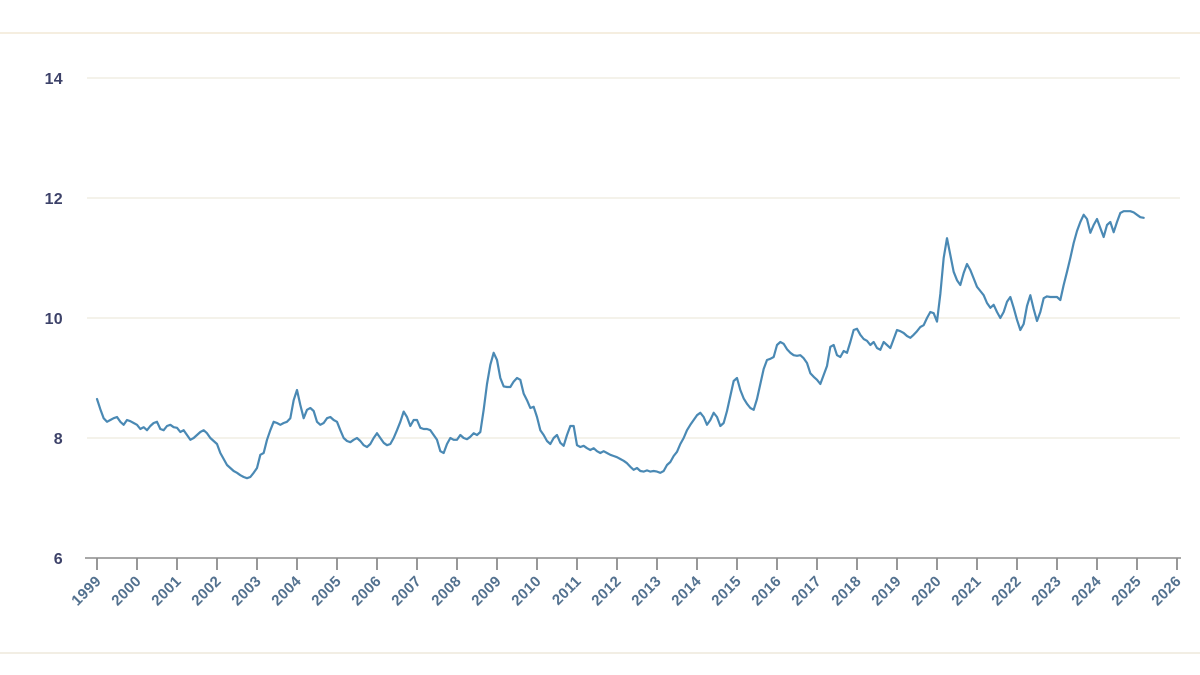 This screenshot has height=675, width=1200. Describe the element at coordinates (1126, 591) in the screenshot. I see `x-tick-label: 2025` at that location.